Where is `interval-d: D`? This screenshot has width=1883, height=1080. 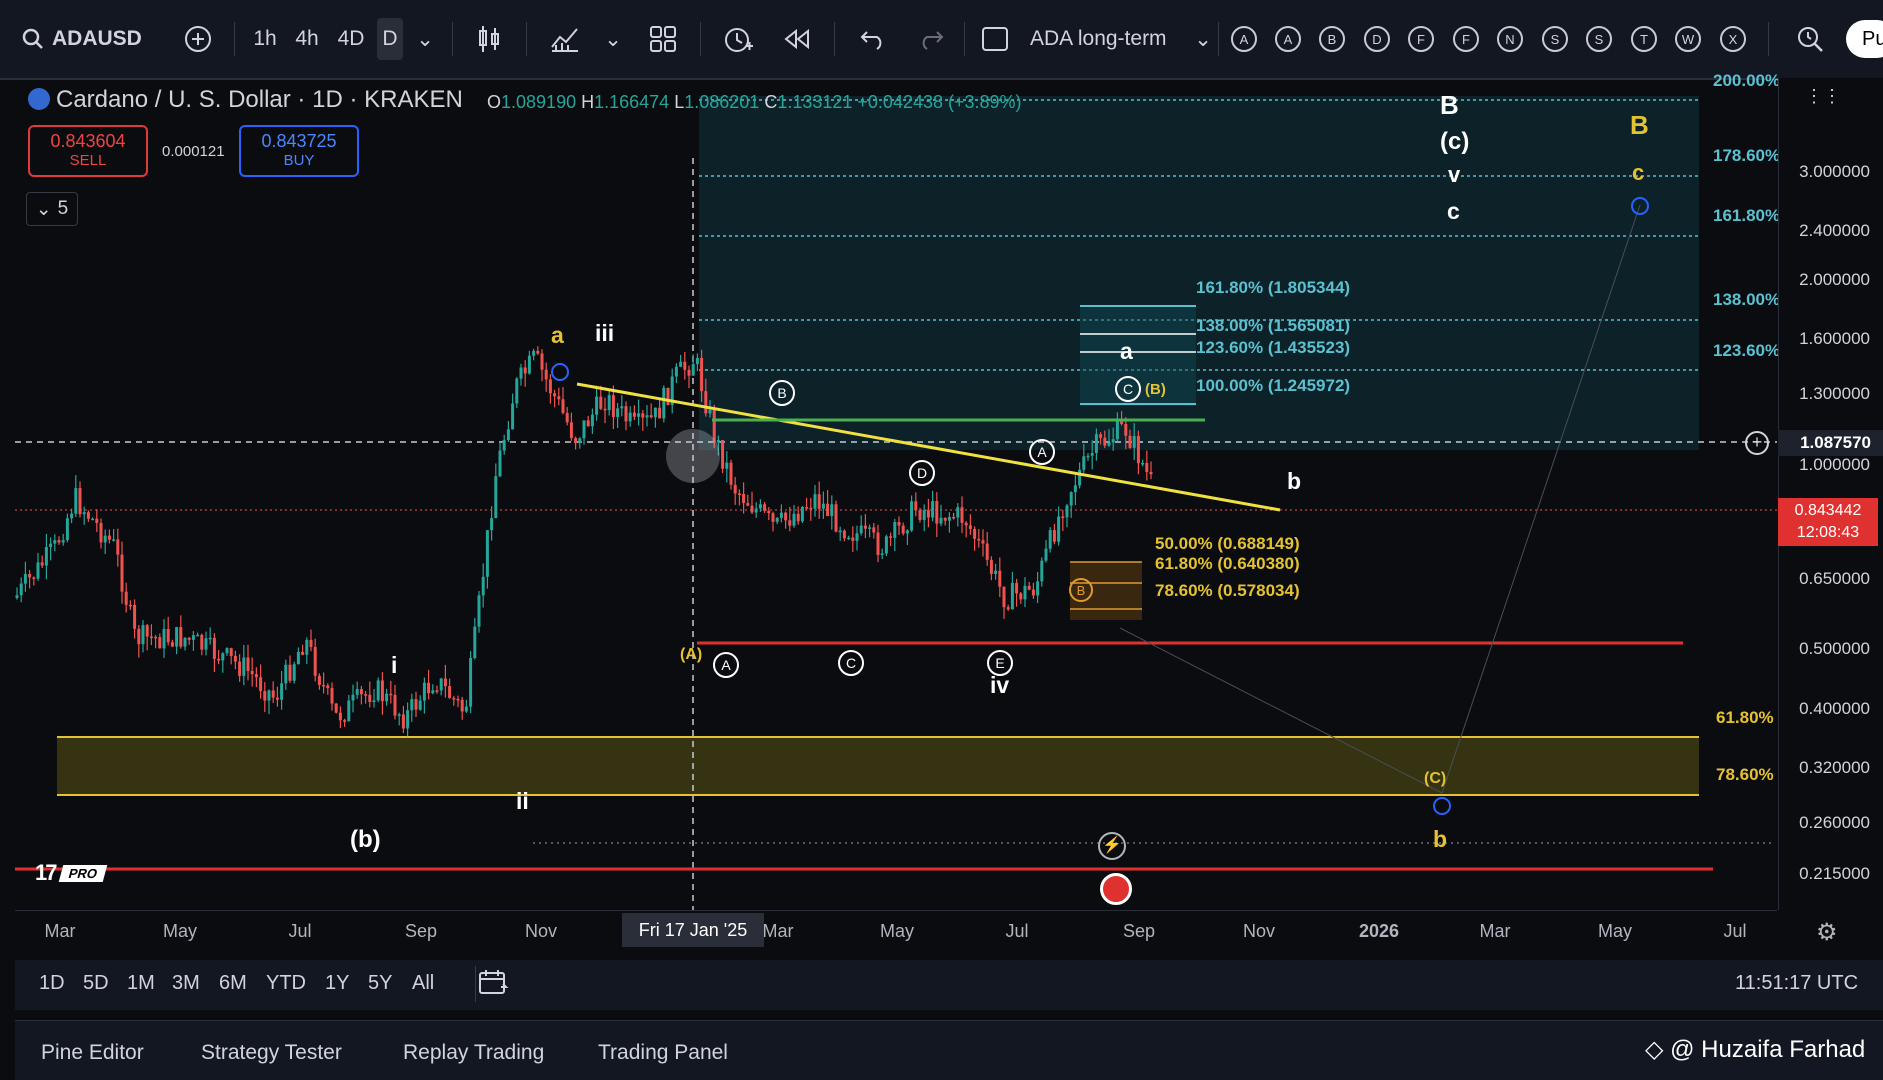 interval-d: D is located at coordinates (390, 39).